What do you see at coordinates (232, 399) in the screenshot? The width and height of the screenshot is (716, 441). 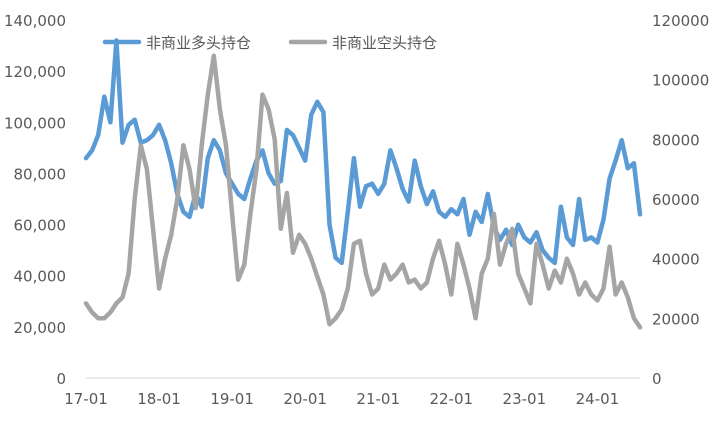 I see `x-tick-label: 19-01` at bounding box center [232, 399].